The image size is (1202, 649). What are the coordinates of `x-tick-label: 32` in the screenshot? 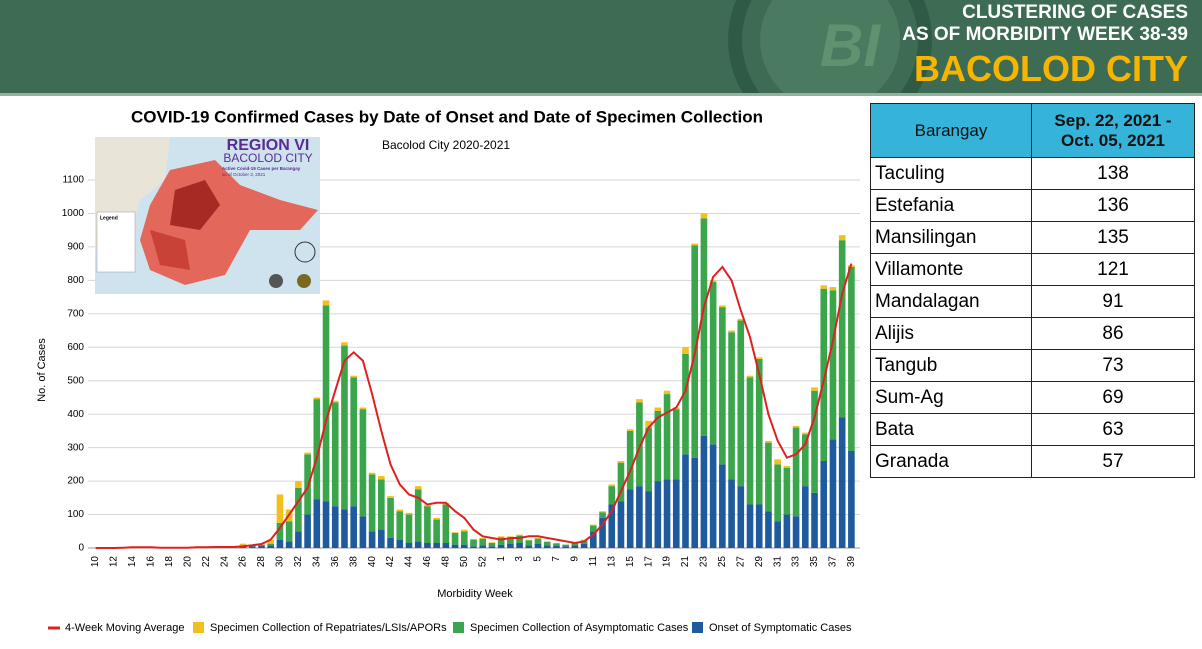 It's located at (298, 562).